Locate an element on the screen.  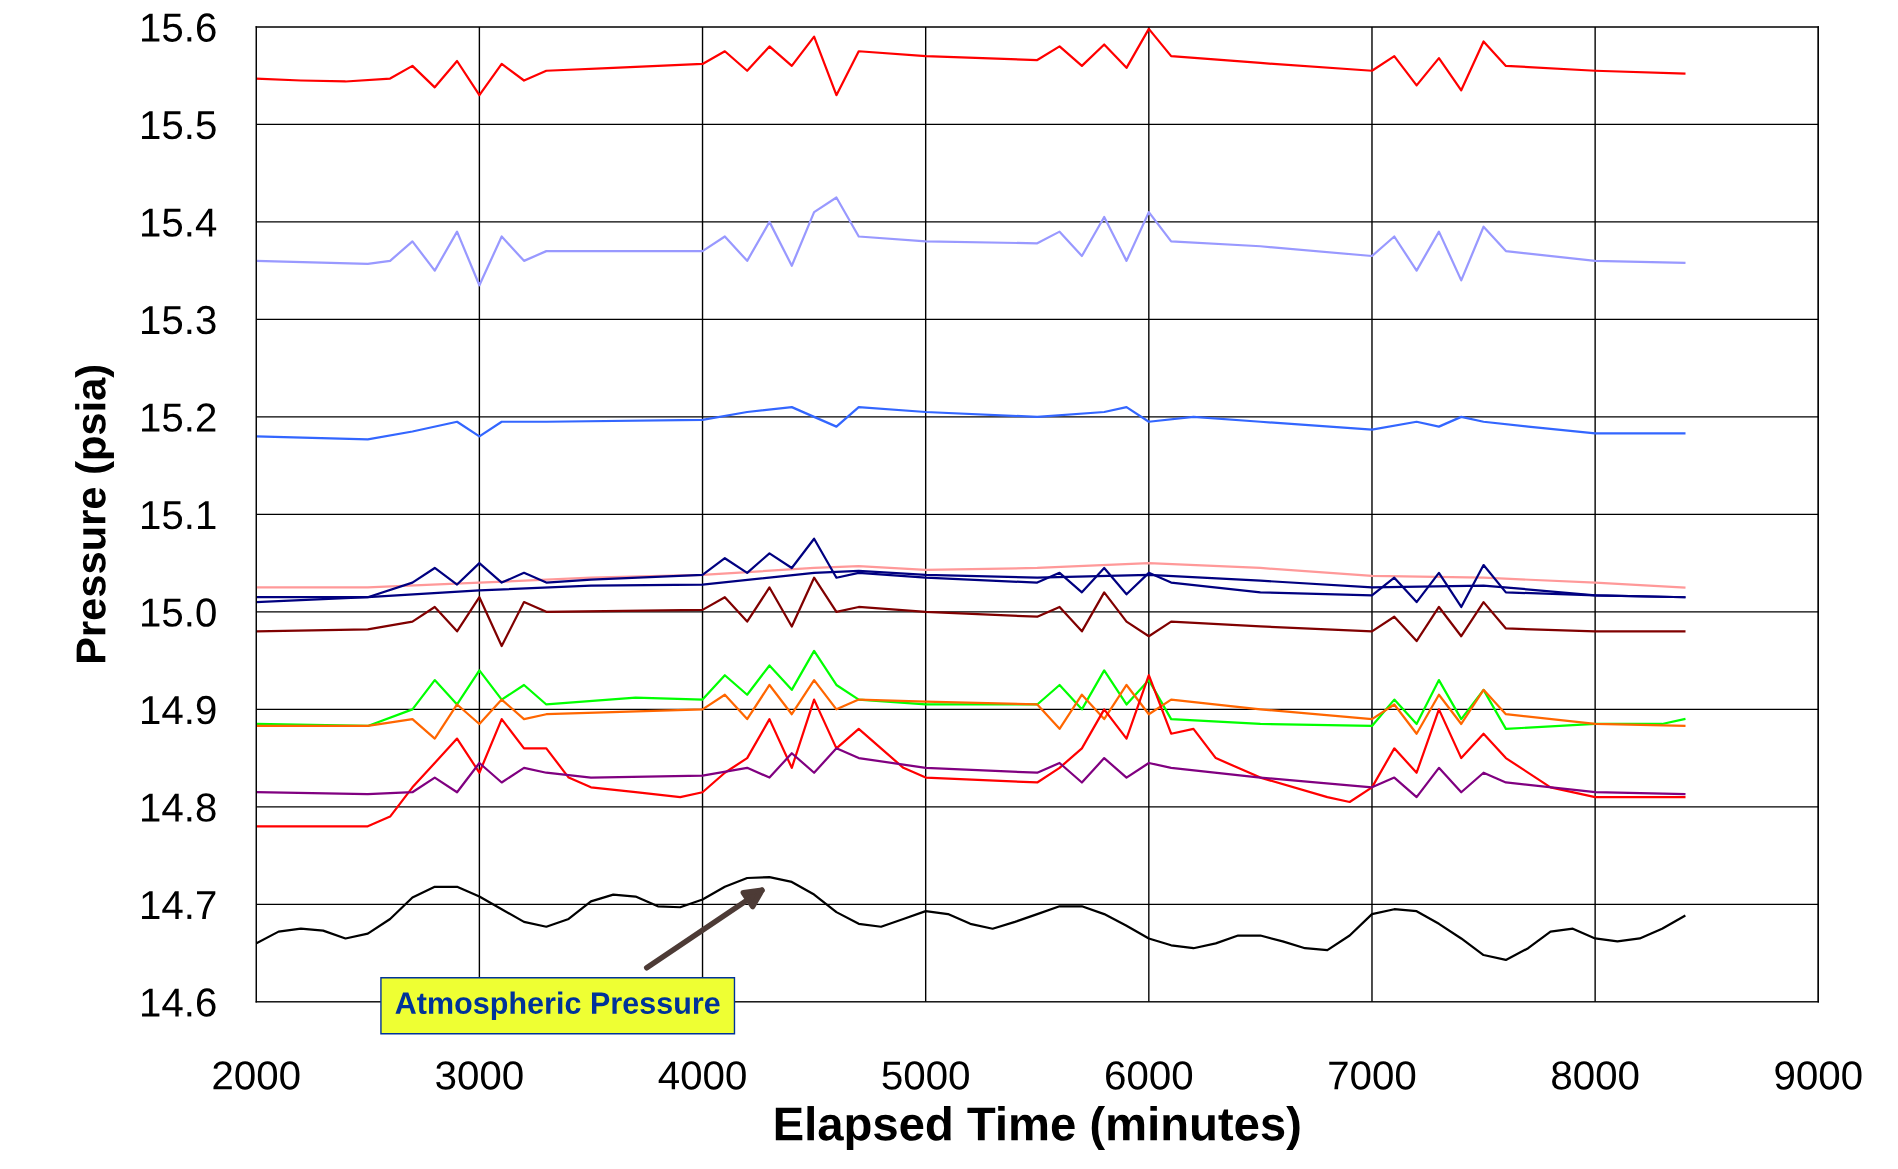
y-tick-label: 14.6 is located at coordinates (179, 1002).